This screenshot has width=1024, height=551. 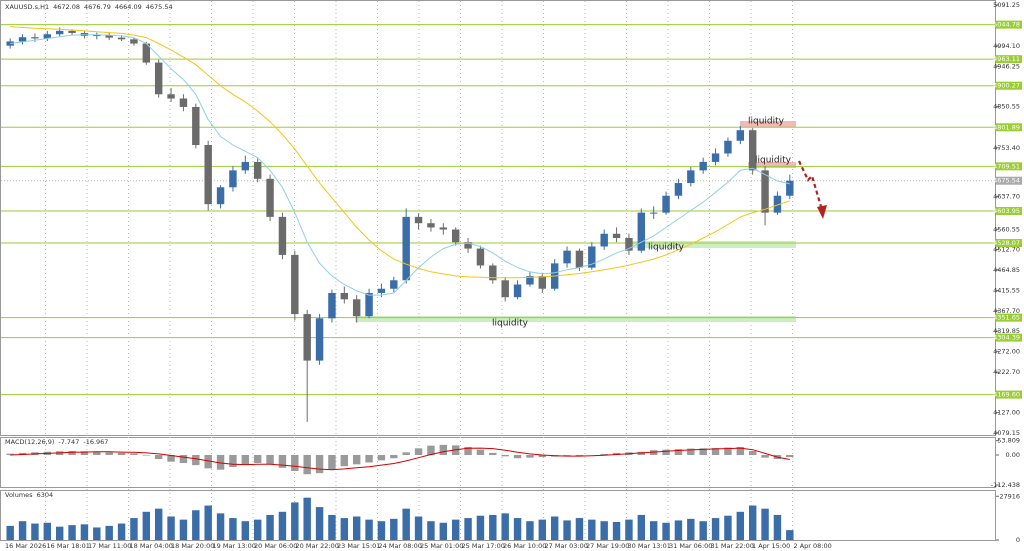 I want to click on y-tick-label: 4272.00, so click(x=1006, y=351).